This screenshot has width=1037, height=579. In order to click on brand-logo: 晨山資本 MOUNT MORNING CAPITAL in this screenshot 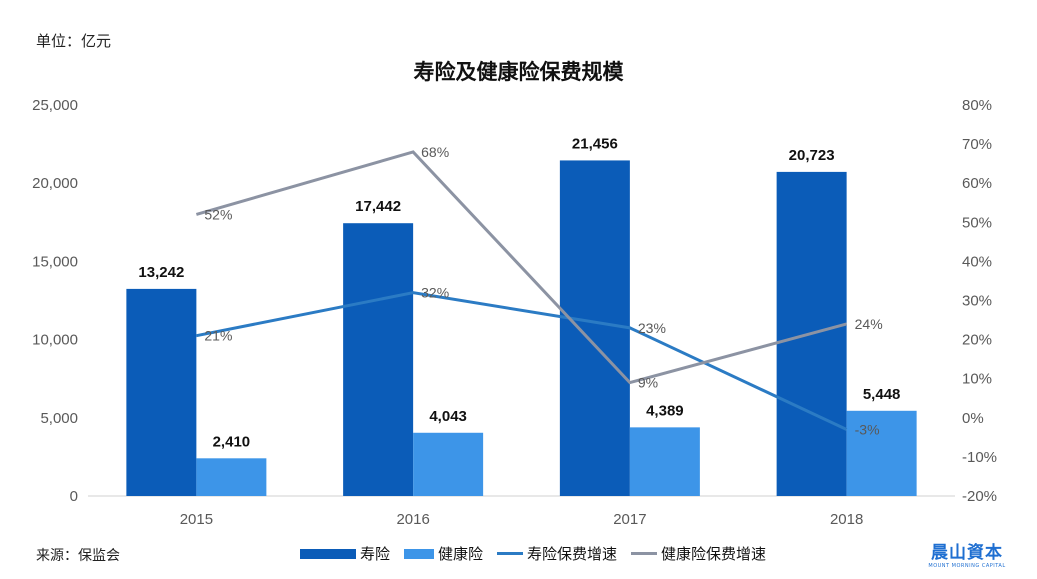, I will do `click(967, 553)`.